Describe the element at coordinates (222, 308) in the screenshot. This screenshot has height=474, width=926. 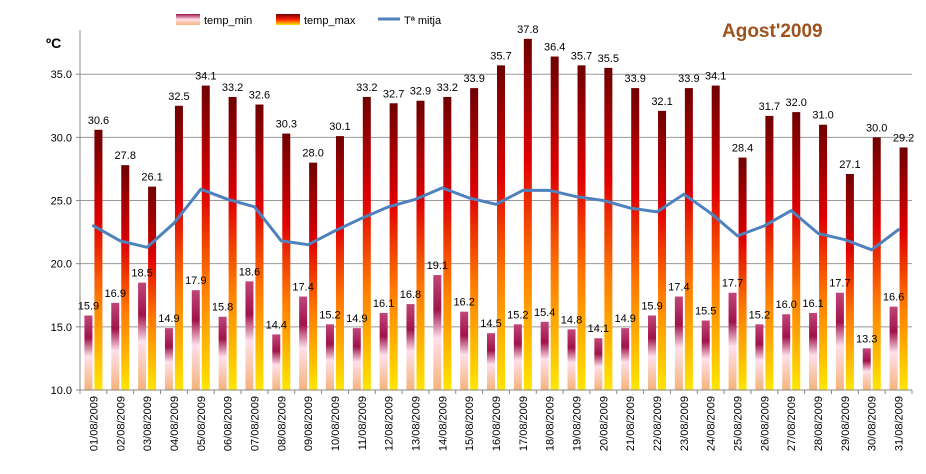
I see `data-label-temp-min: 15.8` at that location.